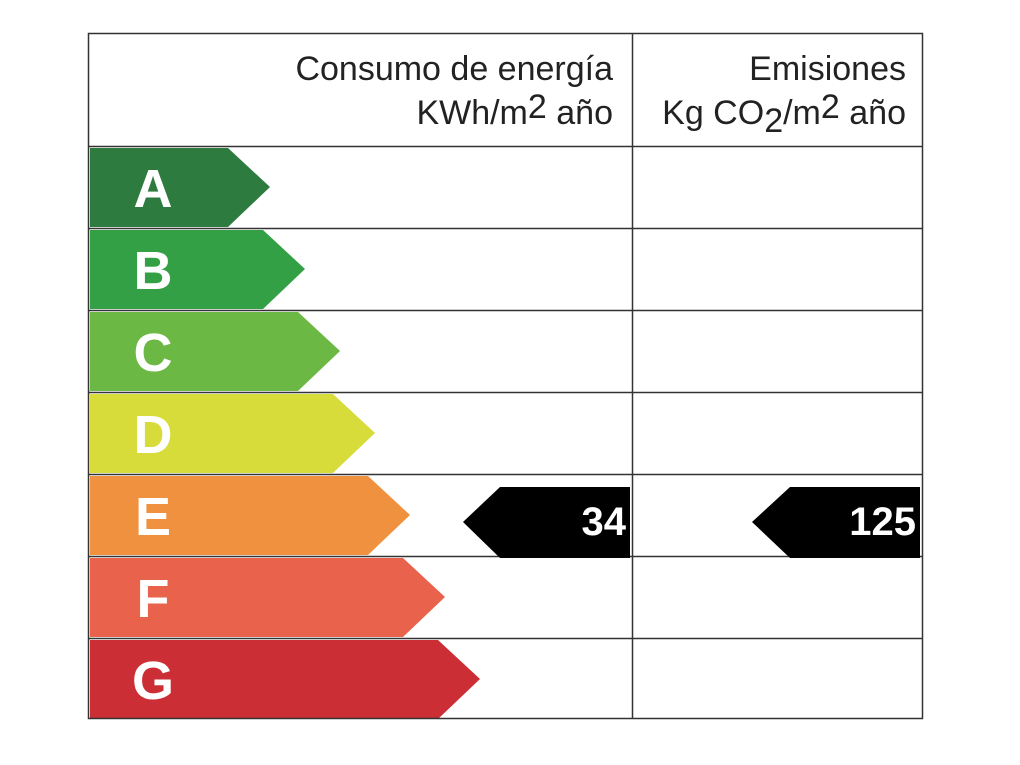 This screenshot has height=765, width=1020. Describe the element at coordinates (471, 113) in the screenshot. I see `unit-text: KWh/m` at that location.